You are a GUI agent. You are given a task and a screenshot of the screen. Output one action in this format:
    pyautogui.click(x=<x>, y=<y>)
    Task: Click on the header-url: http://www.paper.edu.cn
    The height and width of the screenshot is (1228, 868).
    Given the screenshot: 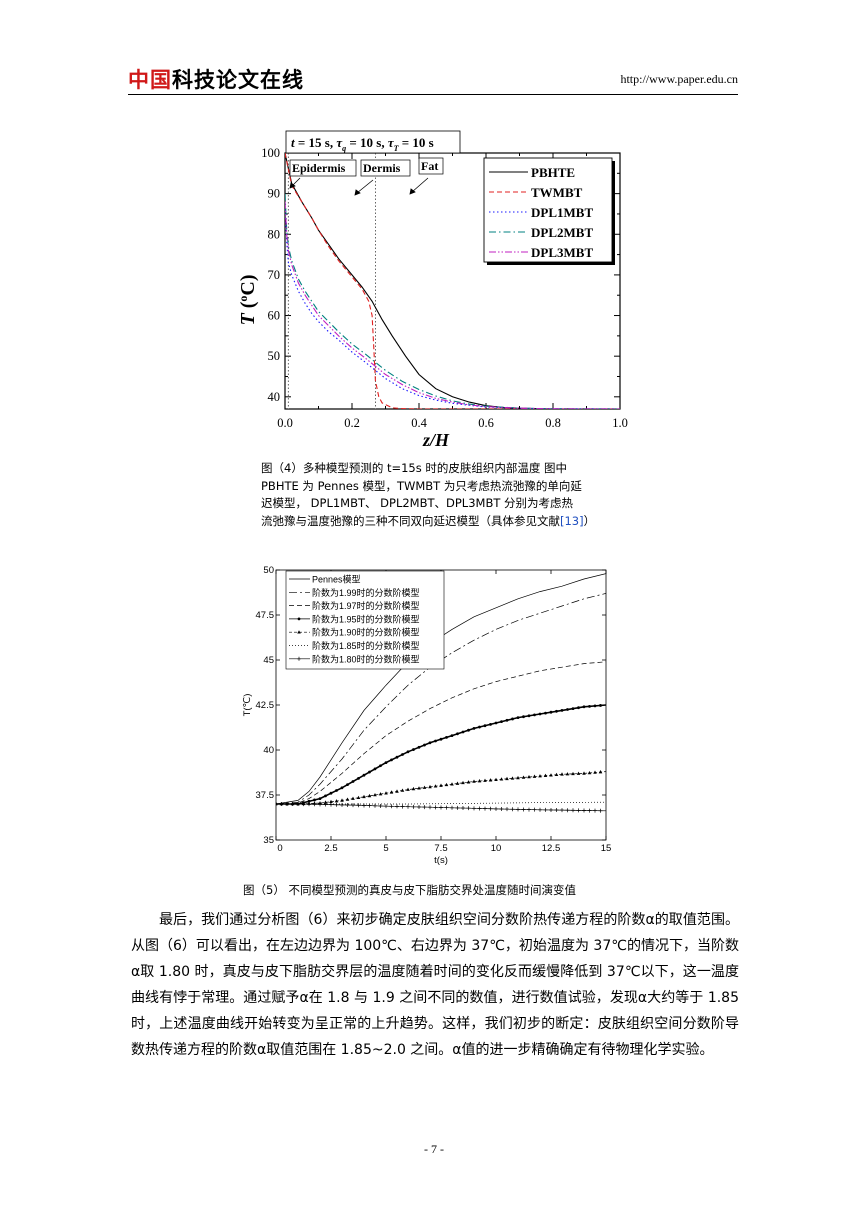 What is the action you would take?
    pyautogui.click(x=679, y=79)
    